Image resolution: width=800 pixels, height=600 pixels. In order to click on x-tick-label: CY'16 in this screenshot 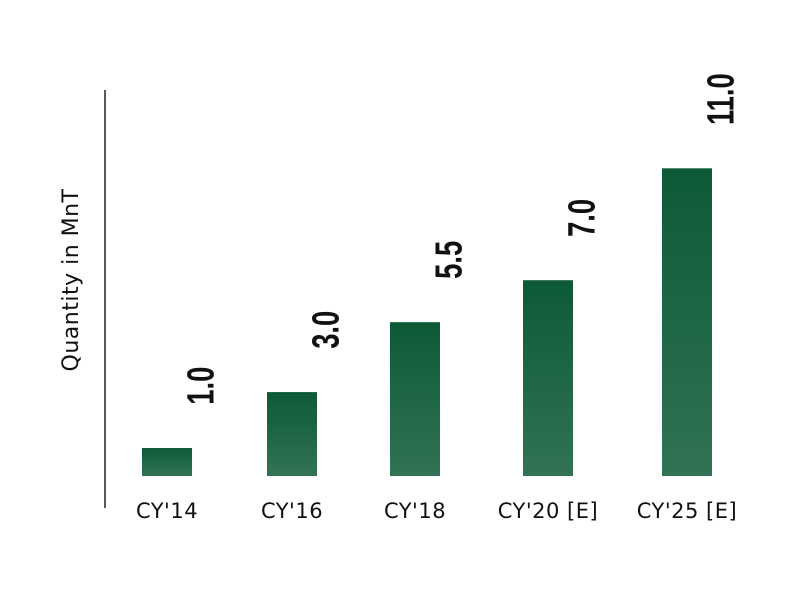, I will do `click(292, 511)`.